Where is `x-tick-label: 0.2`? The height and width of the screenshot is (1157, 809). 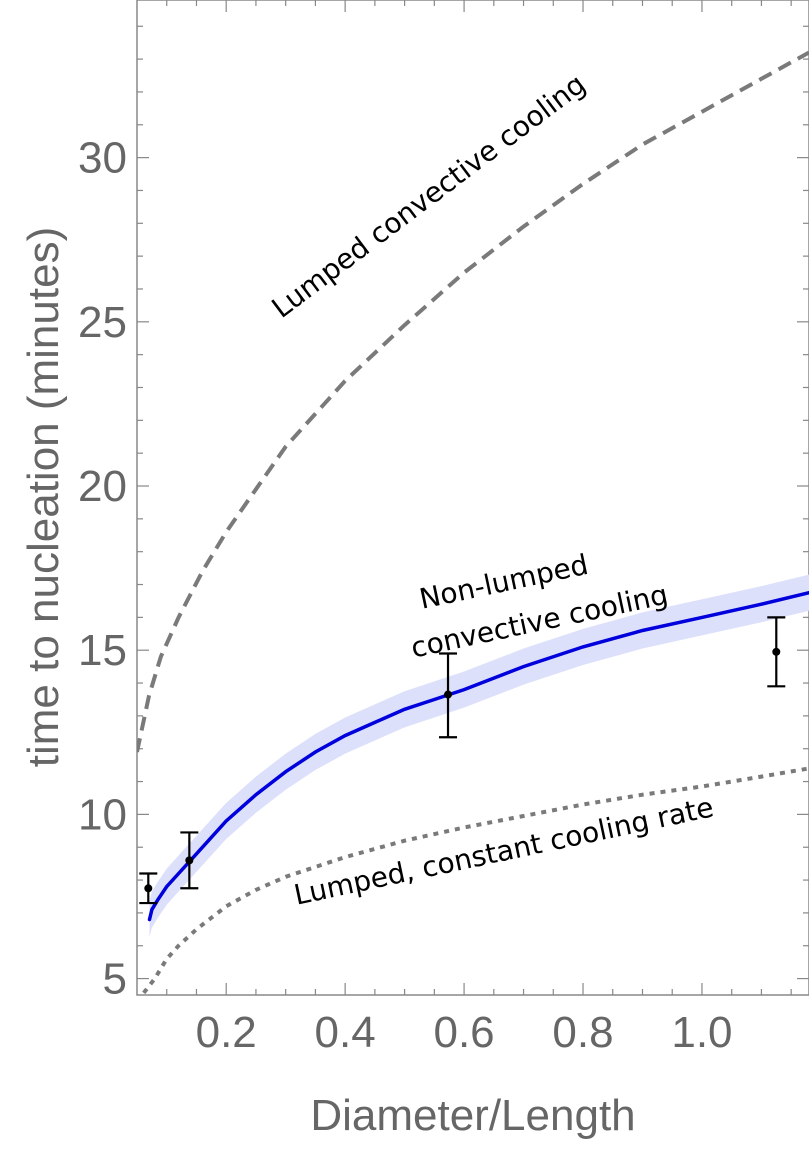 x-tick-label: 0.2 is located at coordinates (226, 1032).